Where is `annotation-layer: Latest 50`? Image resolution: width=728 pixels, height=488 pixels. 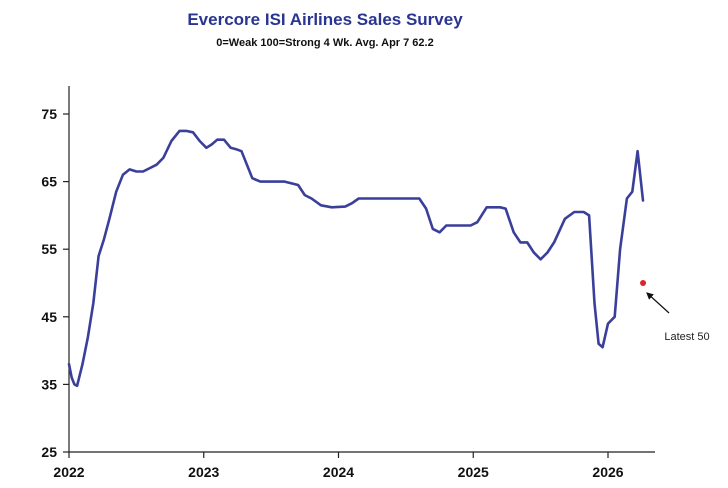
annotation-layer: Latest 50 is located at coordinates (675, 311).